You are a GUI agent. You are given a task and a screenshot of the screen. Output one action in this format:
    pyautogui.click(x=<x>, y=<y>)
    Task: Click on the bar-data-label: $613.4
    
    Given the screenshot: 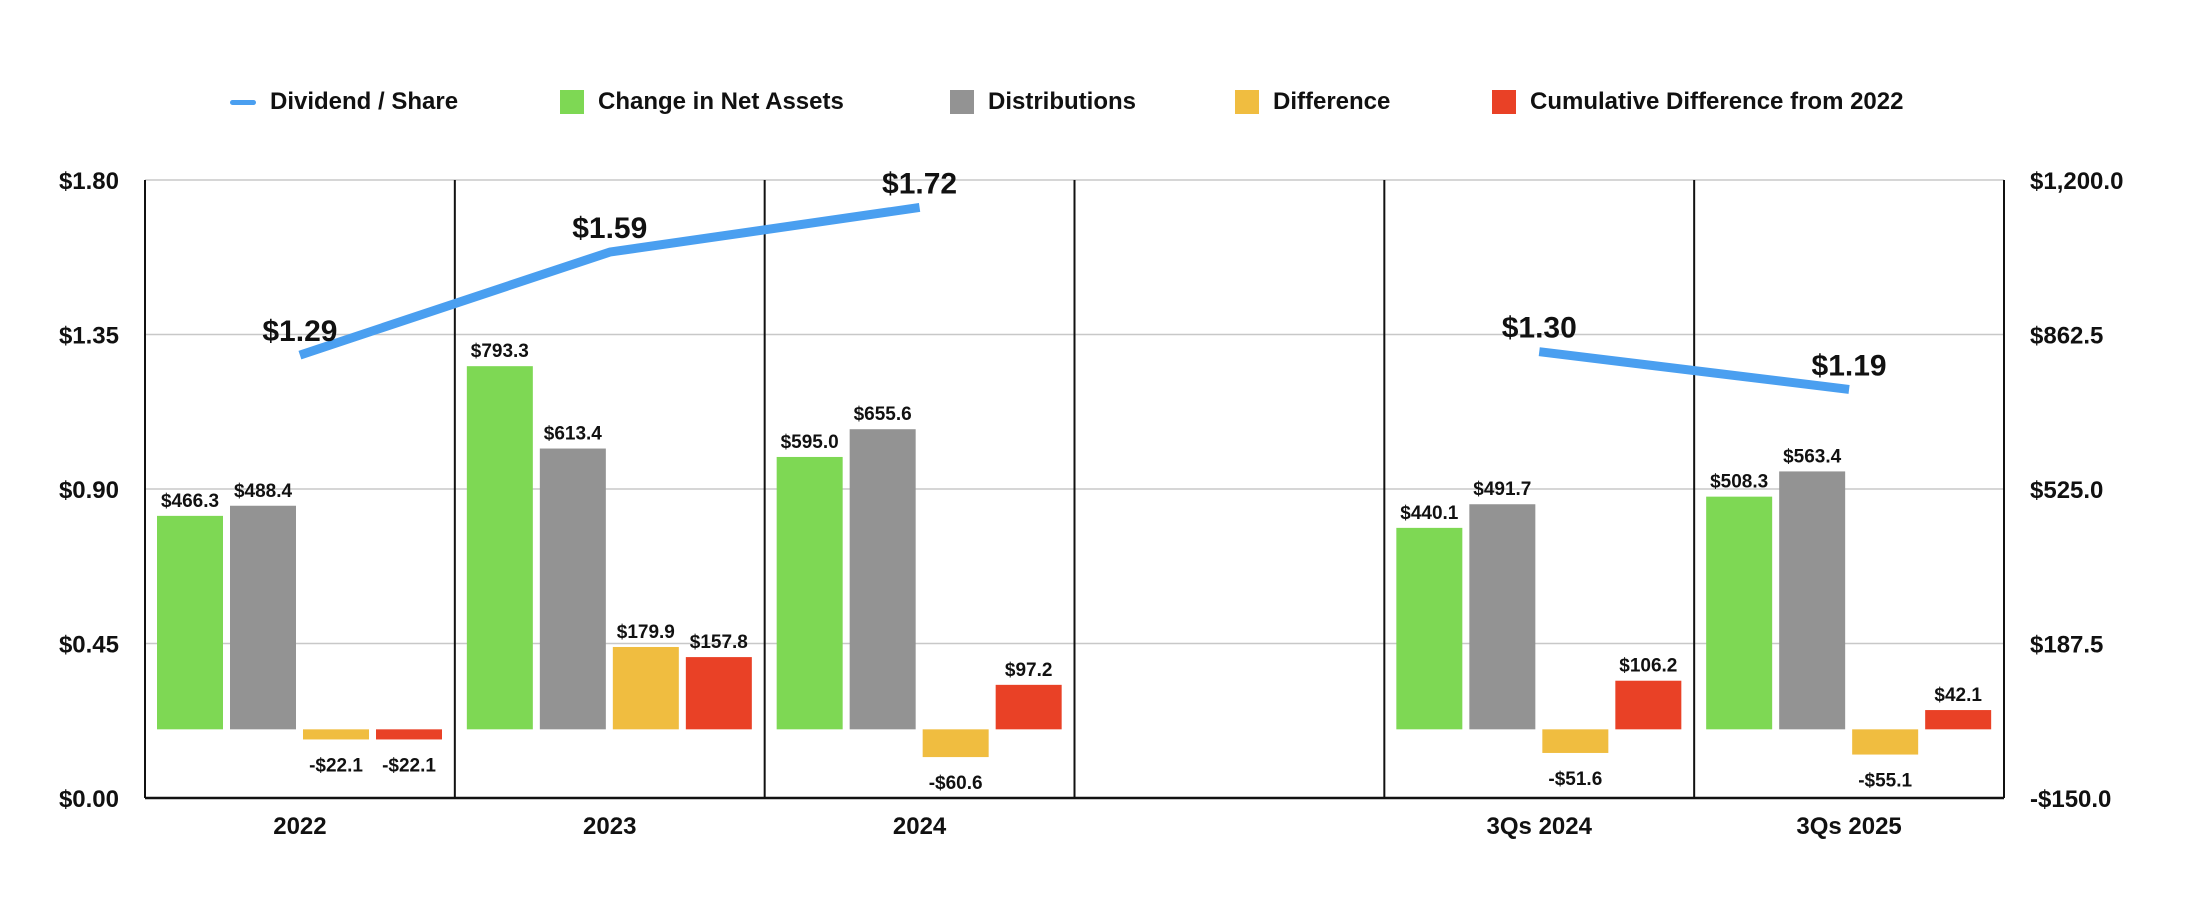 What is the action you would take?
    pyautogui.click(x=573, y=434)
    